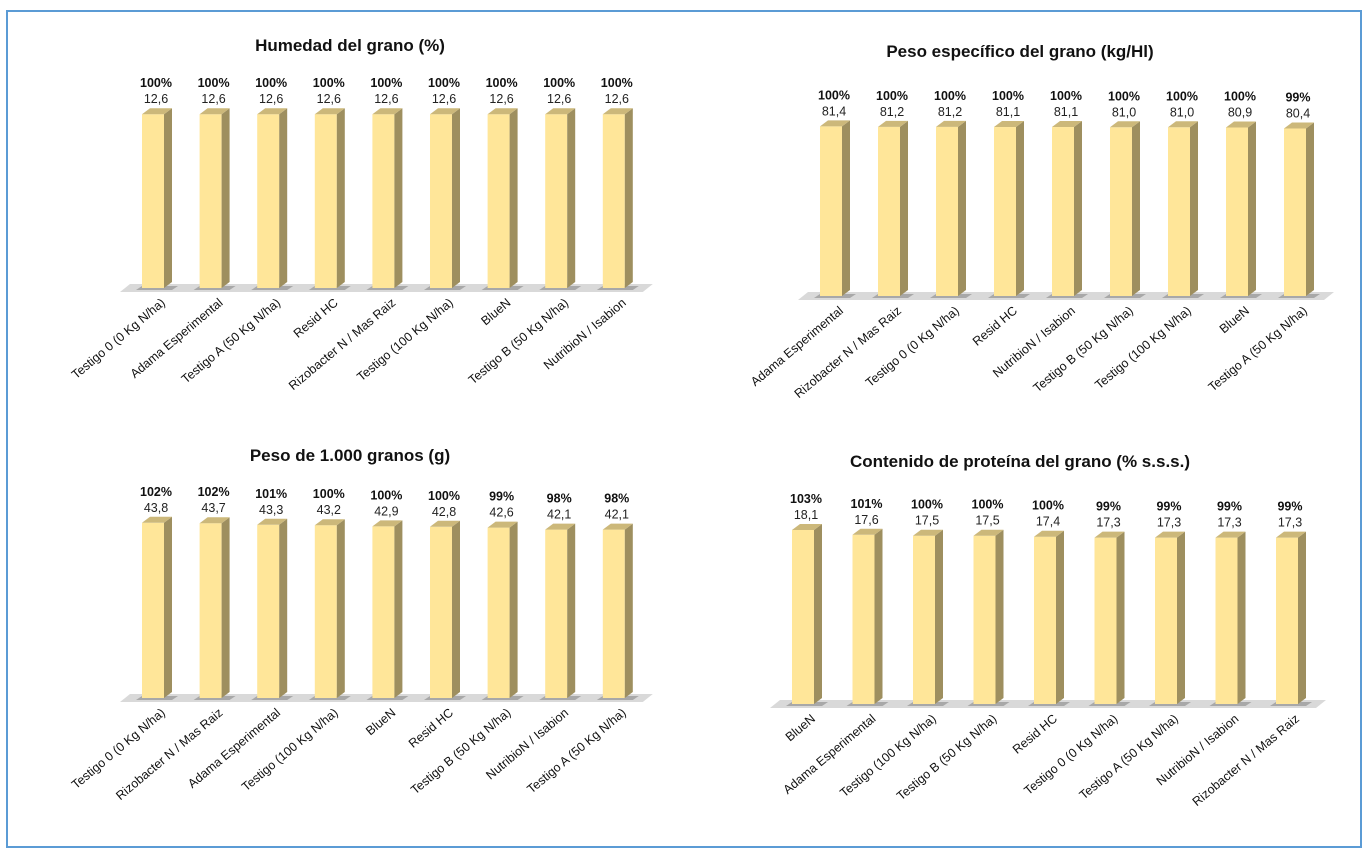 This screenshot has width=1370, height=855. What do you see at coordinates (1297, 98) in the screenshot?
I see `percent-label: 99%` at bounding box center [1297, 98].